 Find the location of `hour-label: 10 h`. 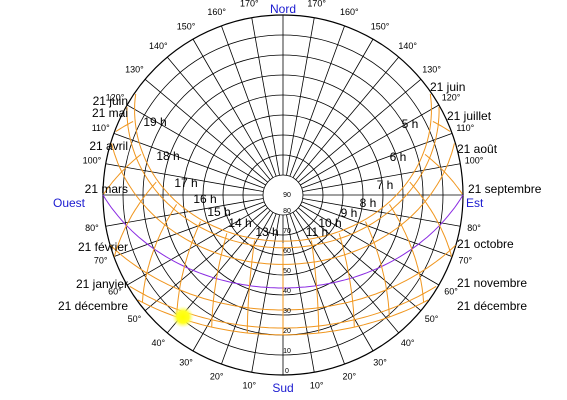

hour-label: 10 h is located at coordinates (329, 223).